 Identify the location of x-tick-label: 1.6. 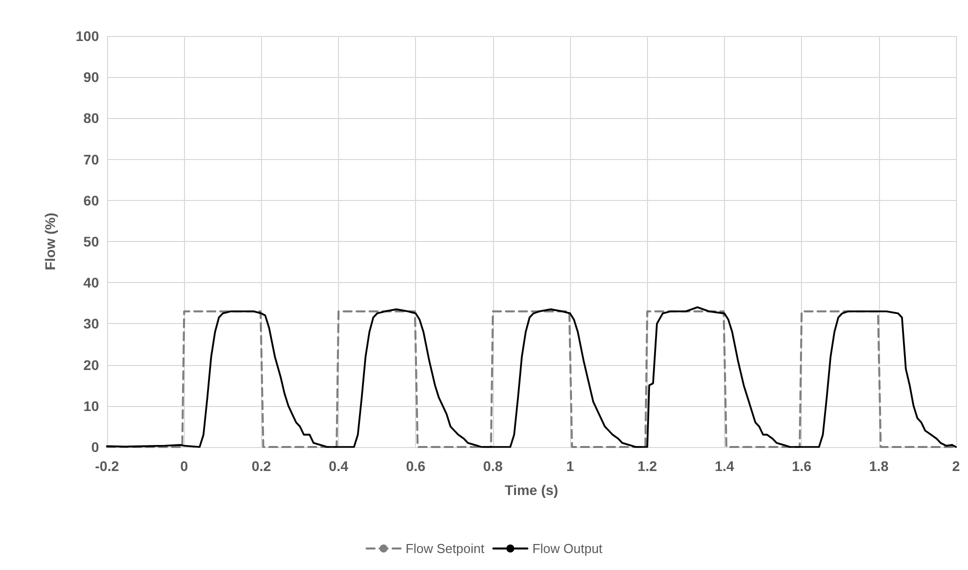
(802, 466).